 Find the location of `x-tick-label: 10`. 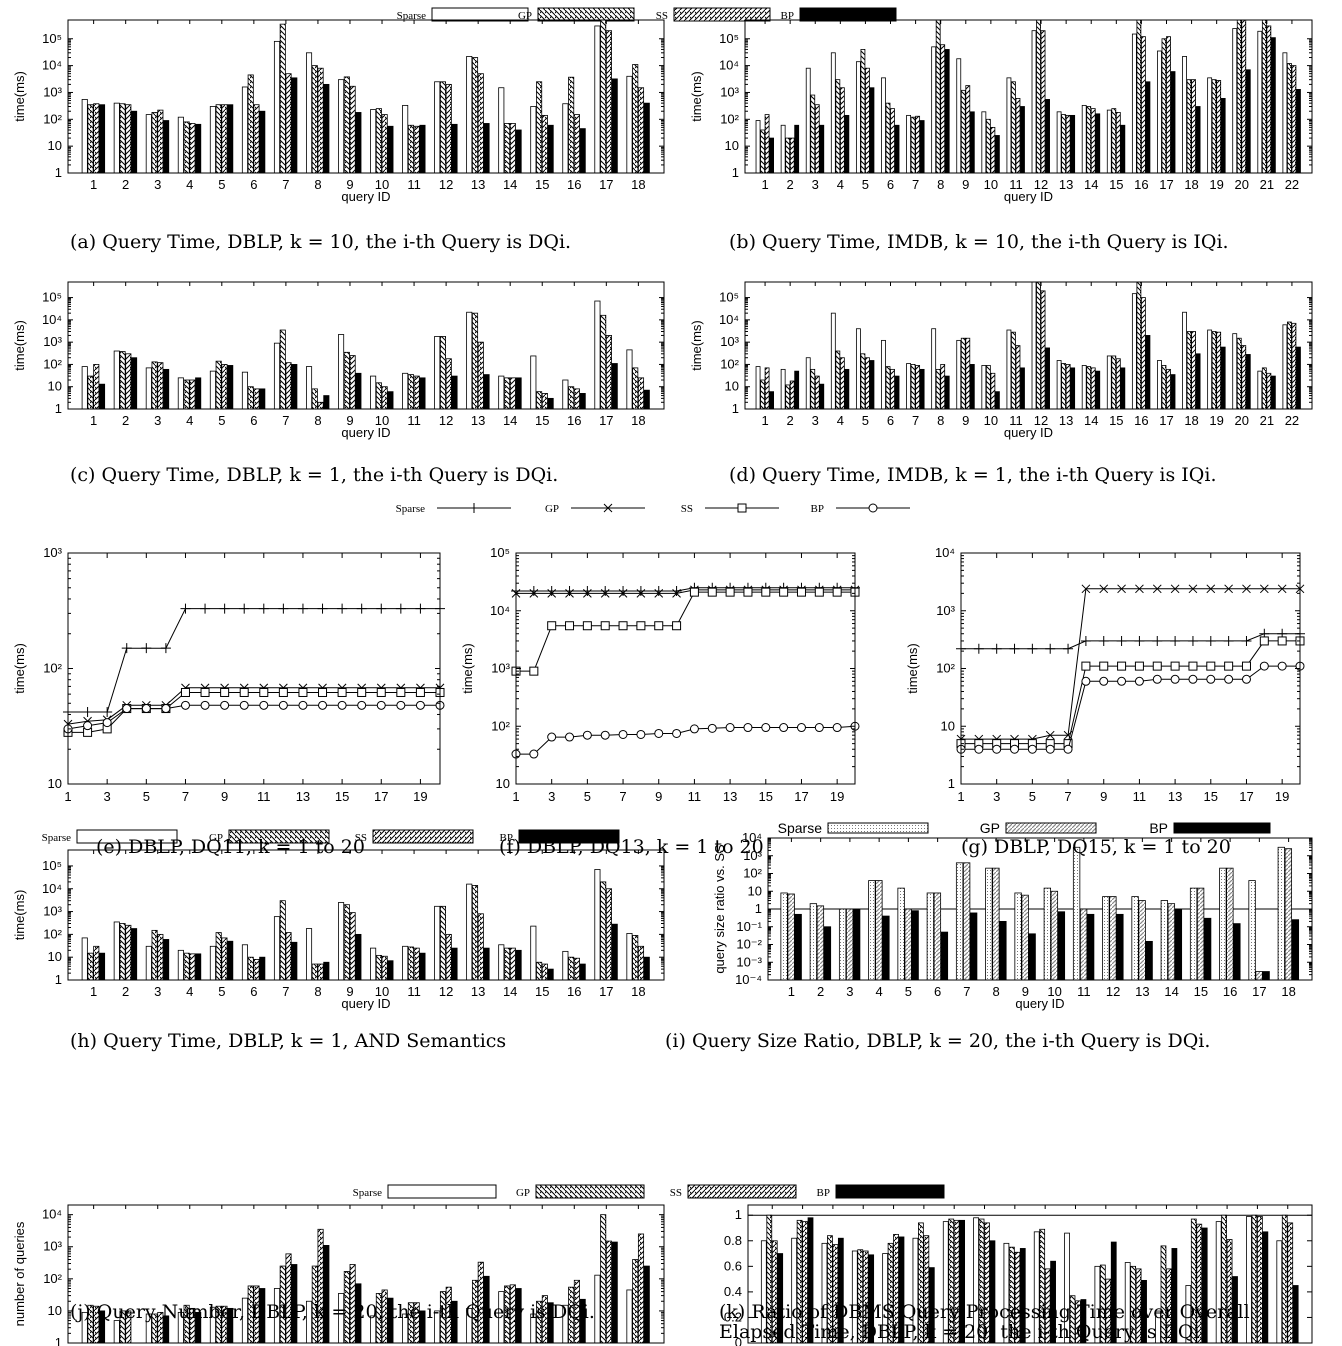

x-tick-label: 10 is located at coordinates (382, 184).